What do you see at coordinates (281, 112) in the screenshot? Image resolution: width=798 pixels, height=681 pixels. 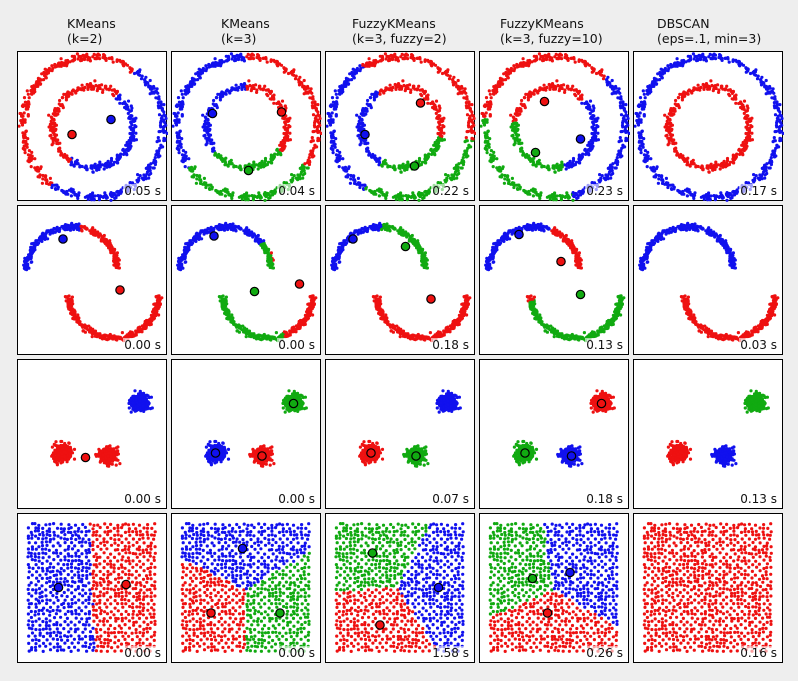 I see `centroid-marker-red` at bounding box center [281, 112].